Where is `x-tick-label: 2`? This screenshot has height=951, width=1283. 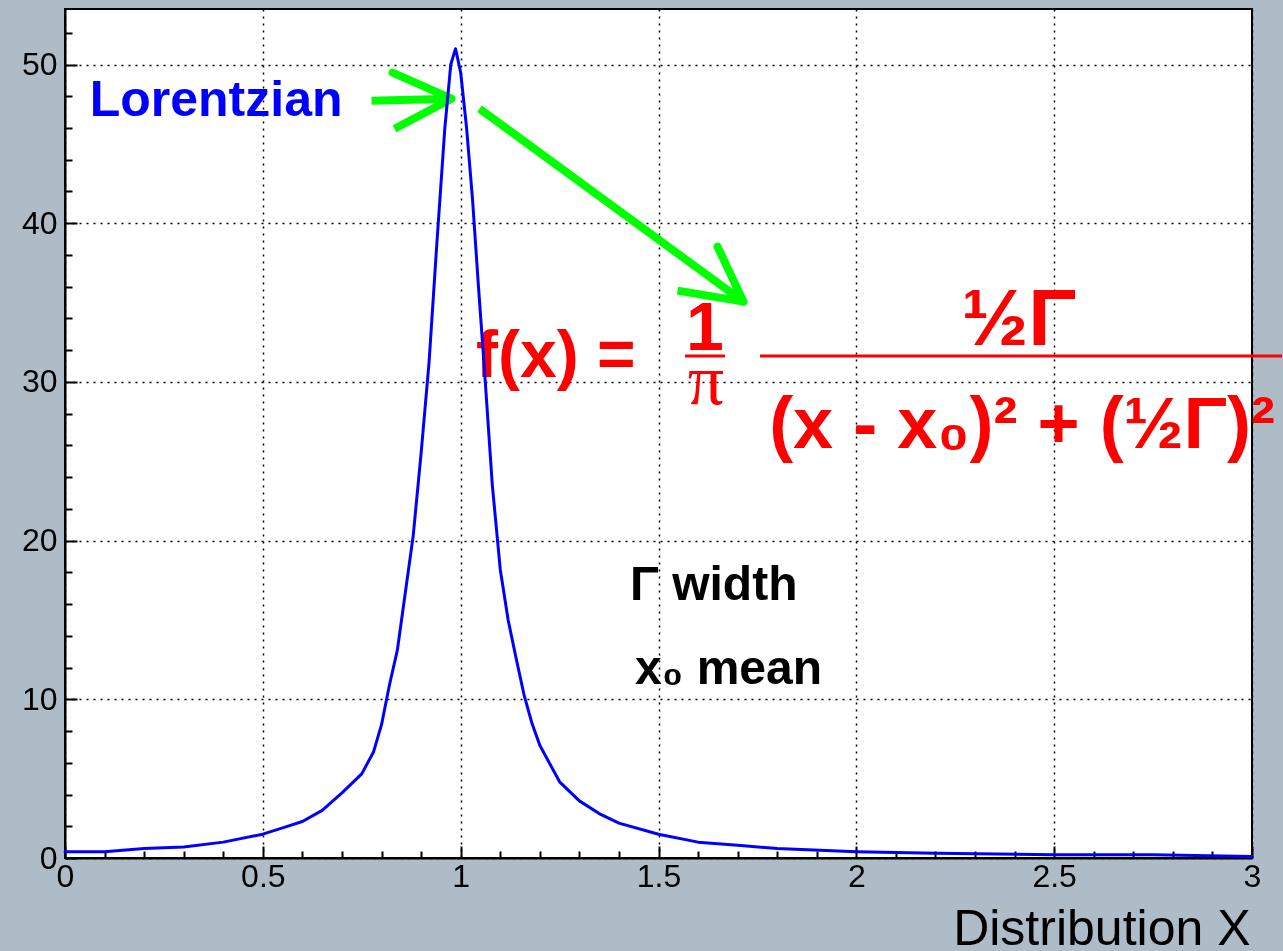
x-tick-label: 2 is located at coordinates (856, 875).